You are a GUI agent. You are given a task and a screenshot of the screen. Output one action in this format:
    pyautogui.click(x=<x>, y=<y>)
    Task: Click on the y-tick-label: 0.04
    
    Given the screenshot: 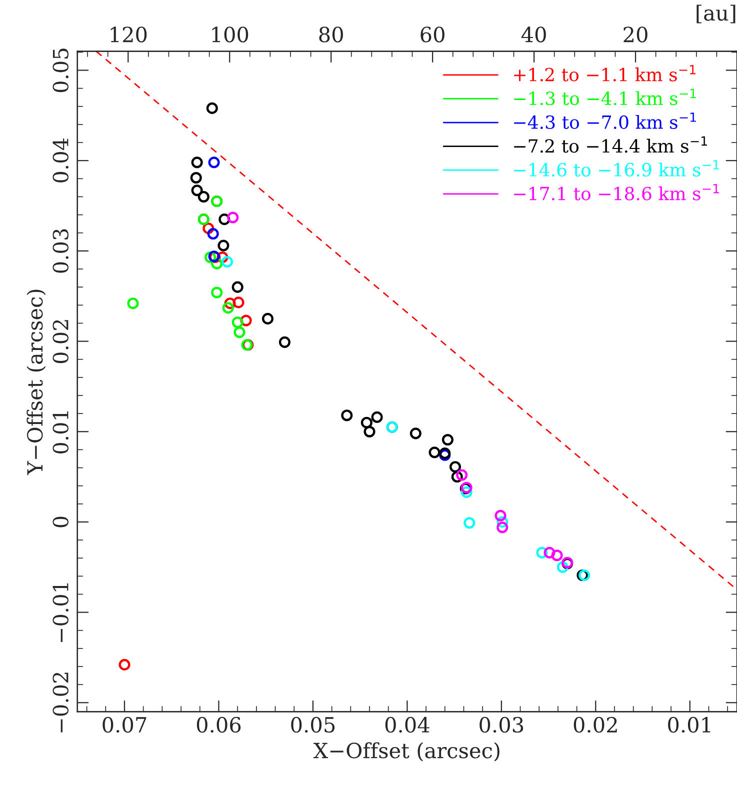 What is the action you would take?
    pyautogui.click(x=60, y=160)
    